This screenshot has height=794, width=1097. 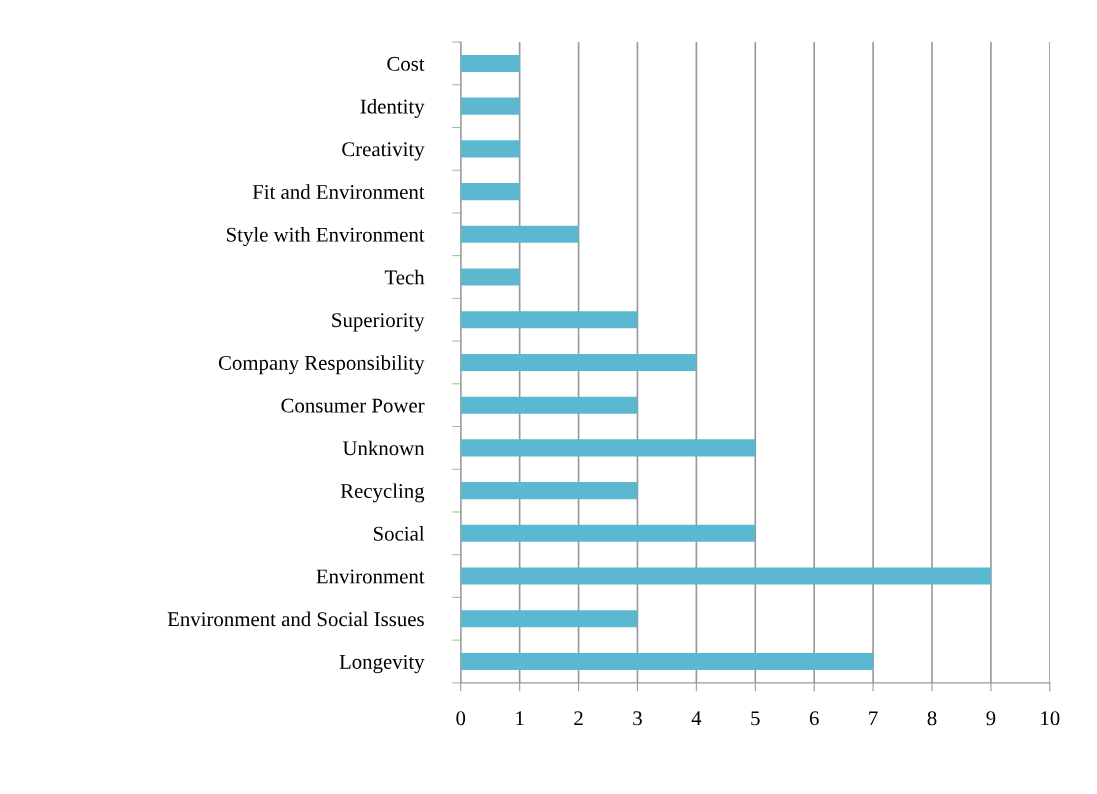 I want to click on x-tick-label: 0, so click(x=461, y=718).